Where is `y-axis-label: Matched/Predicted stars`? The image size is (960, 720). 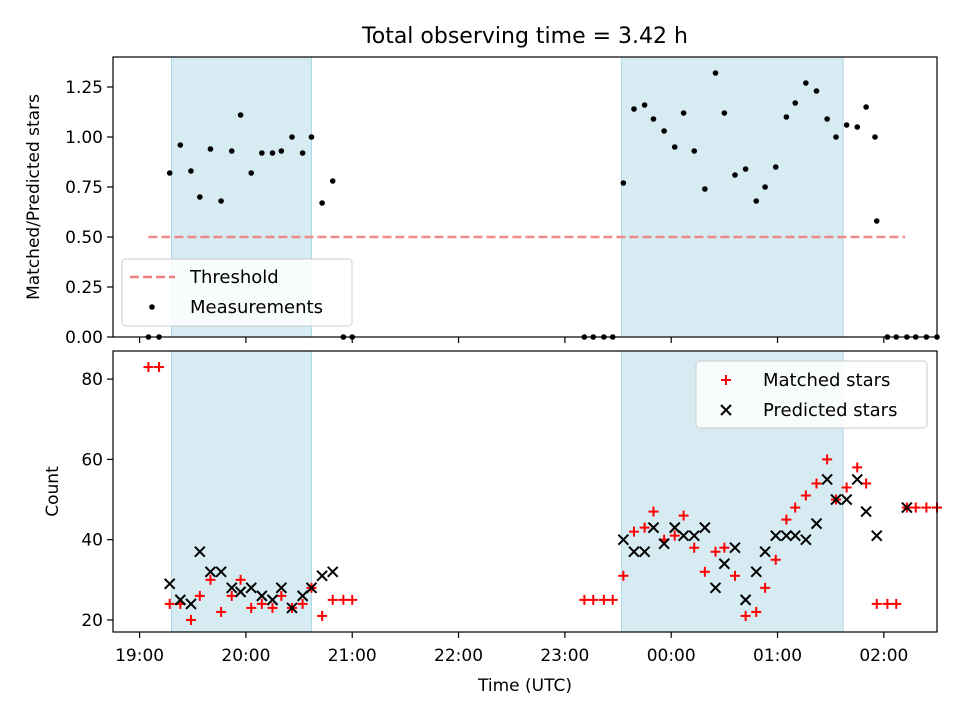 y-axis-label: Matched/Predicted stars is located at coordinates (34, 197).